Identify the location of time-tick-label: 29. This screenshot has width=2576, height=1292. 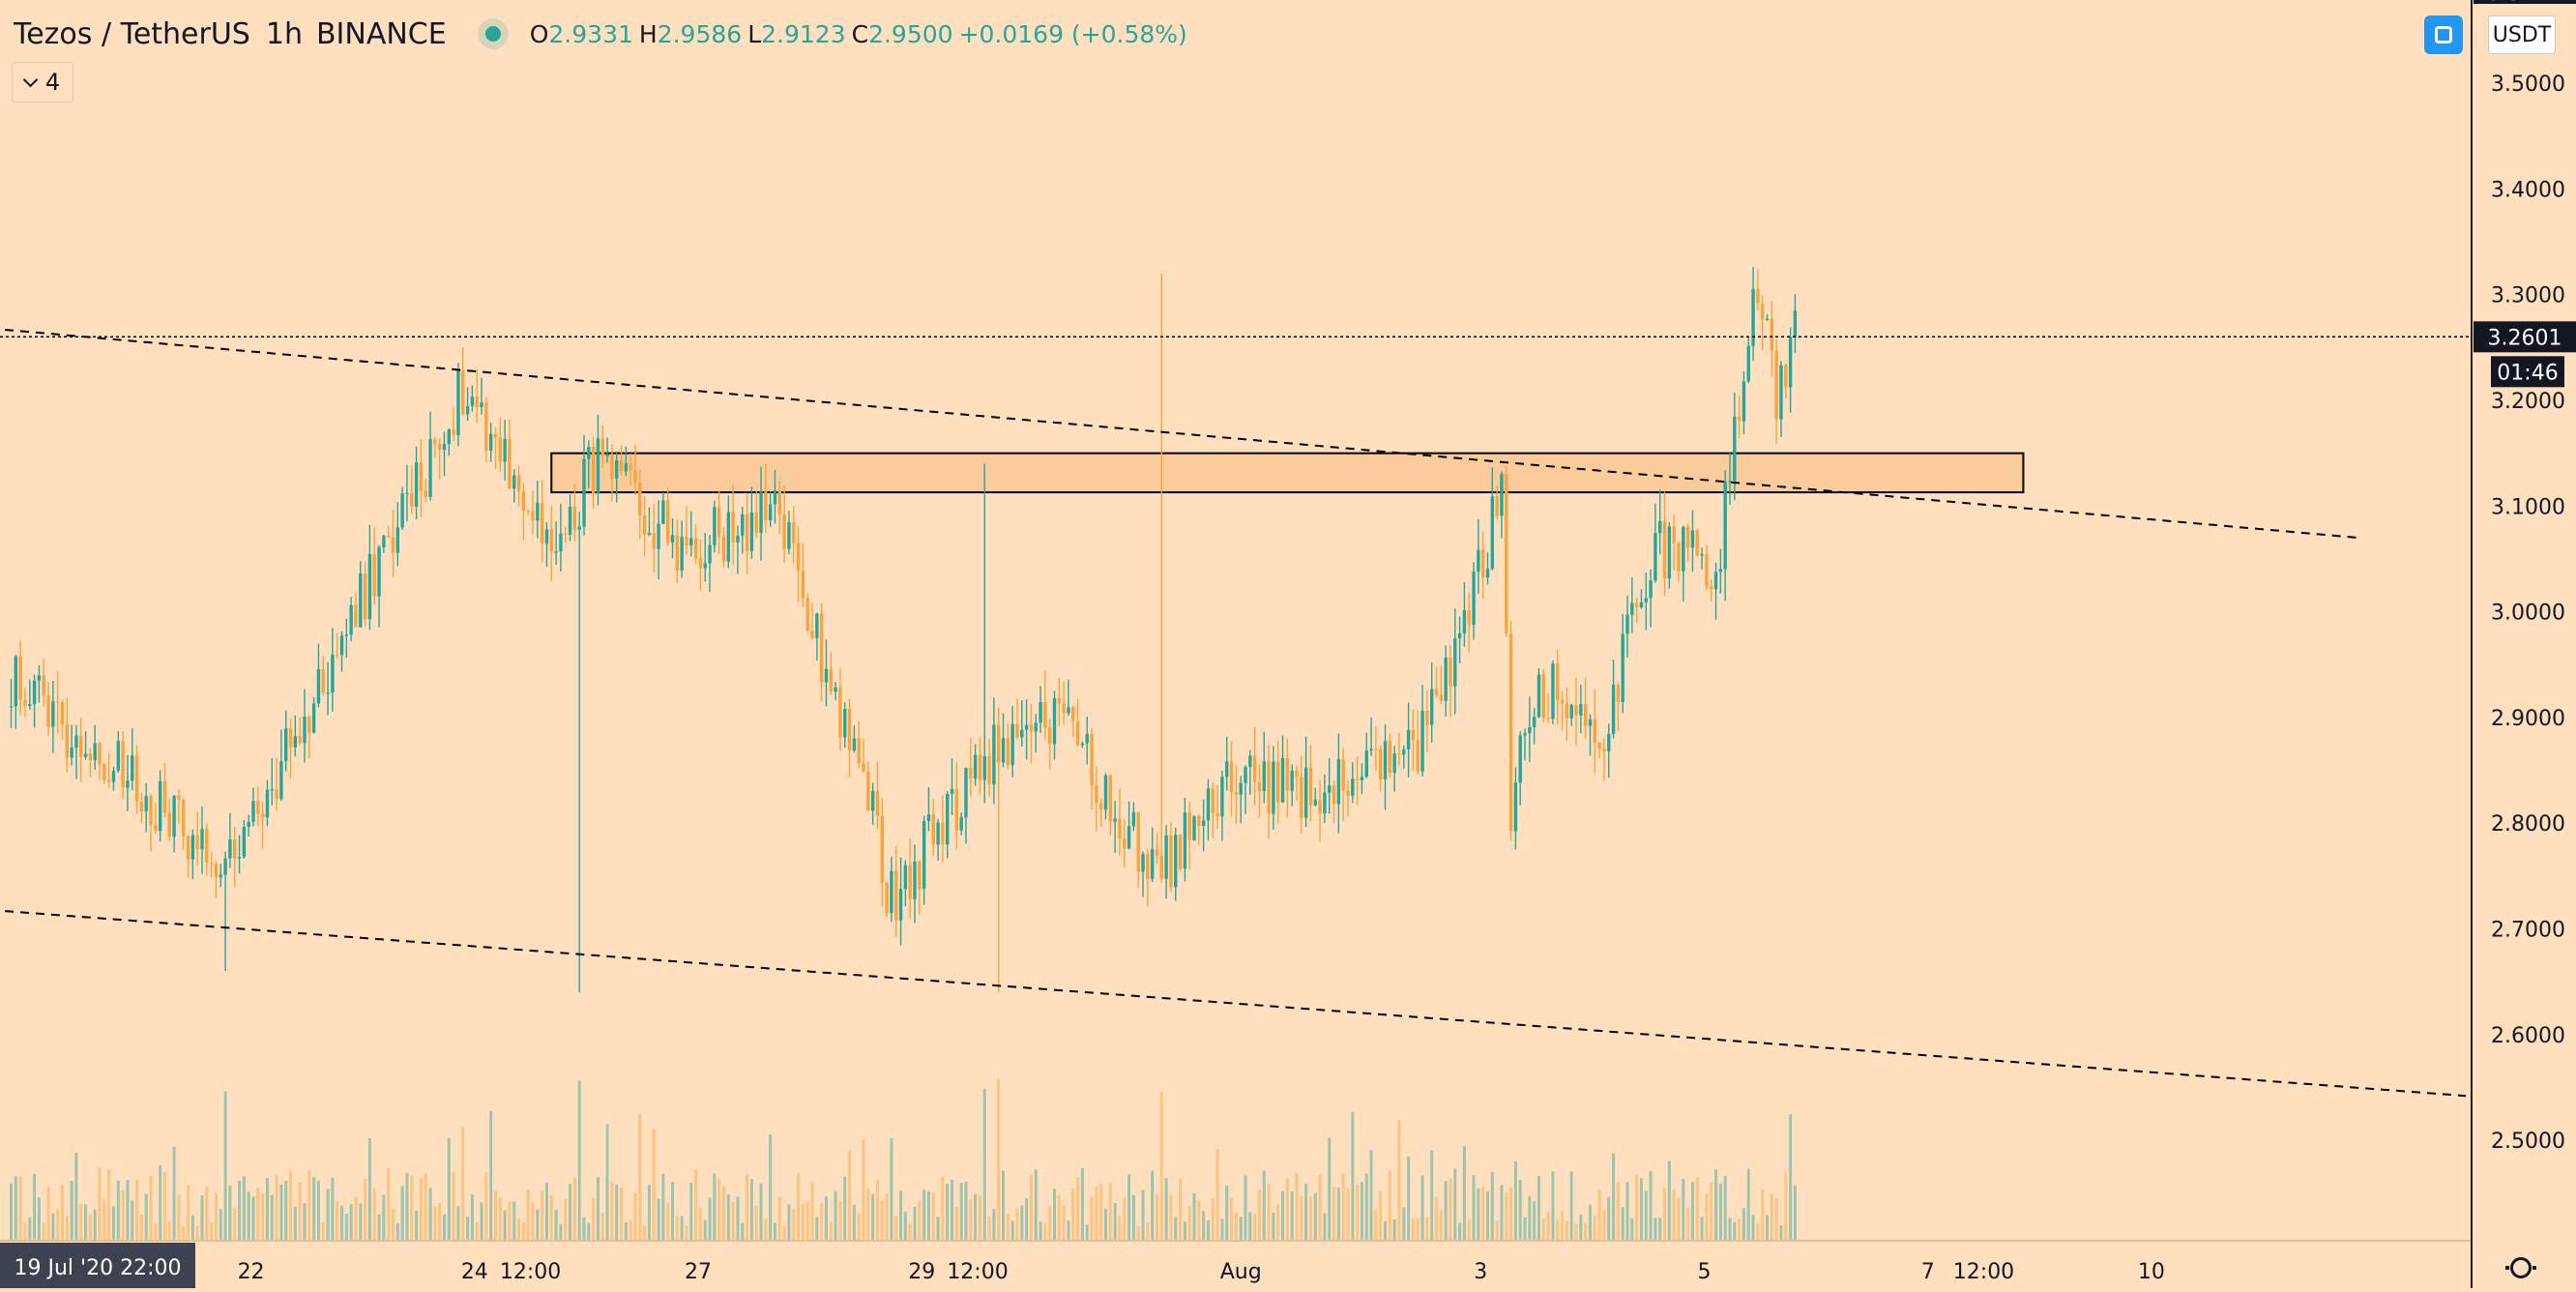
(921, 1272).